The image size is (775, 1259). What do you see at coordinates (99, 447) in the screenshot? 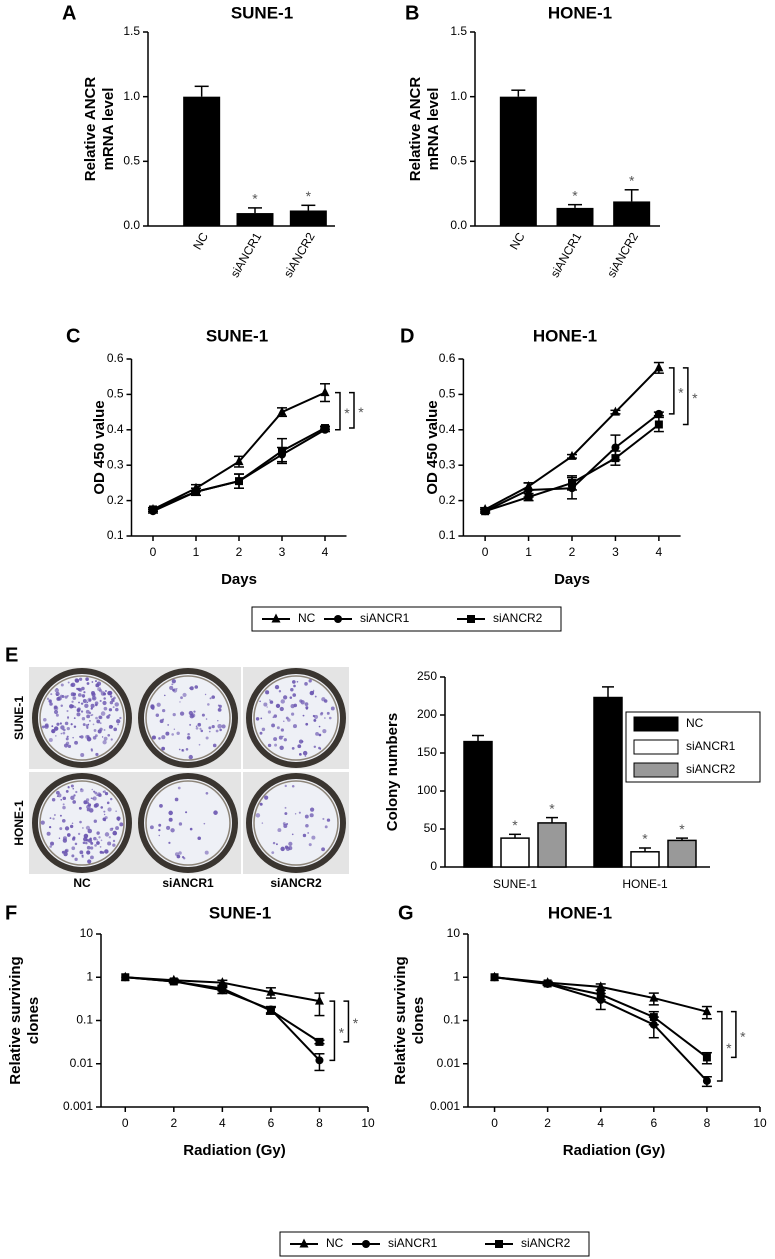
I see `y-axis-label: OD 450 value` at bounding box center [99, 447].